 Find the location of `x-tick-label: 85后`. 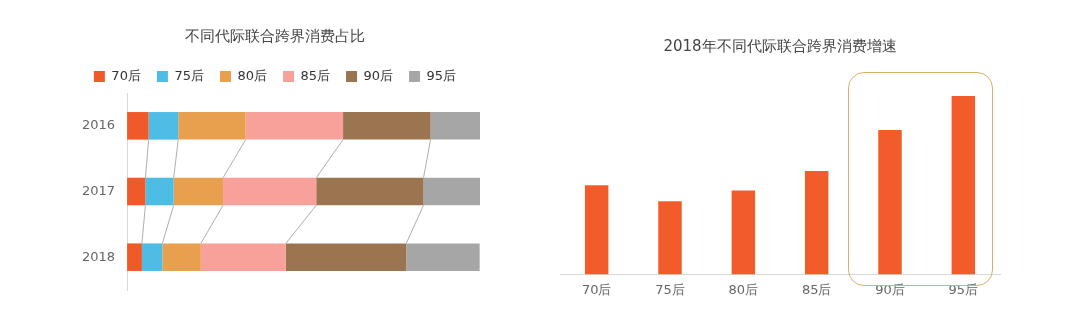

x-tick-label: 85后 is located at coordinates (816, 289).